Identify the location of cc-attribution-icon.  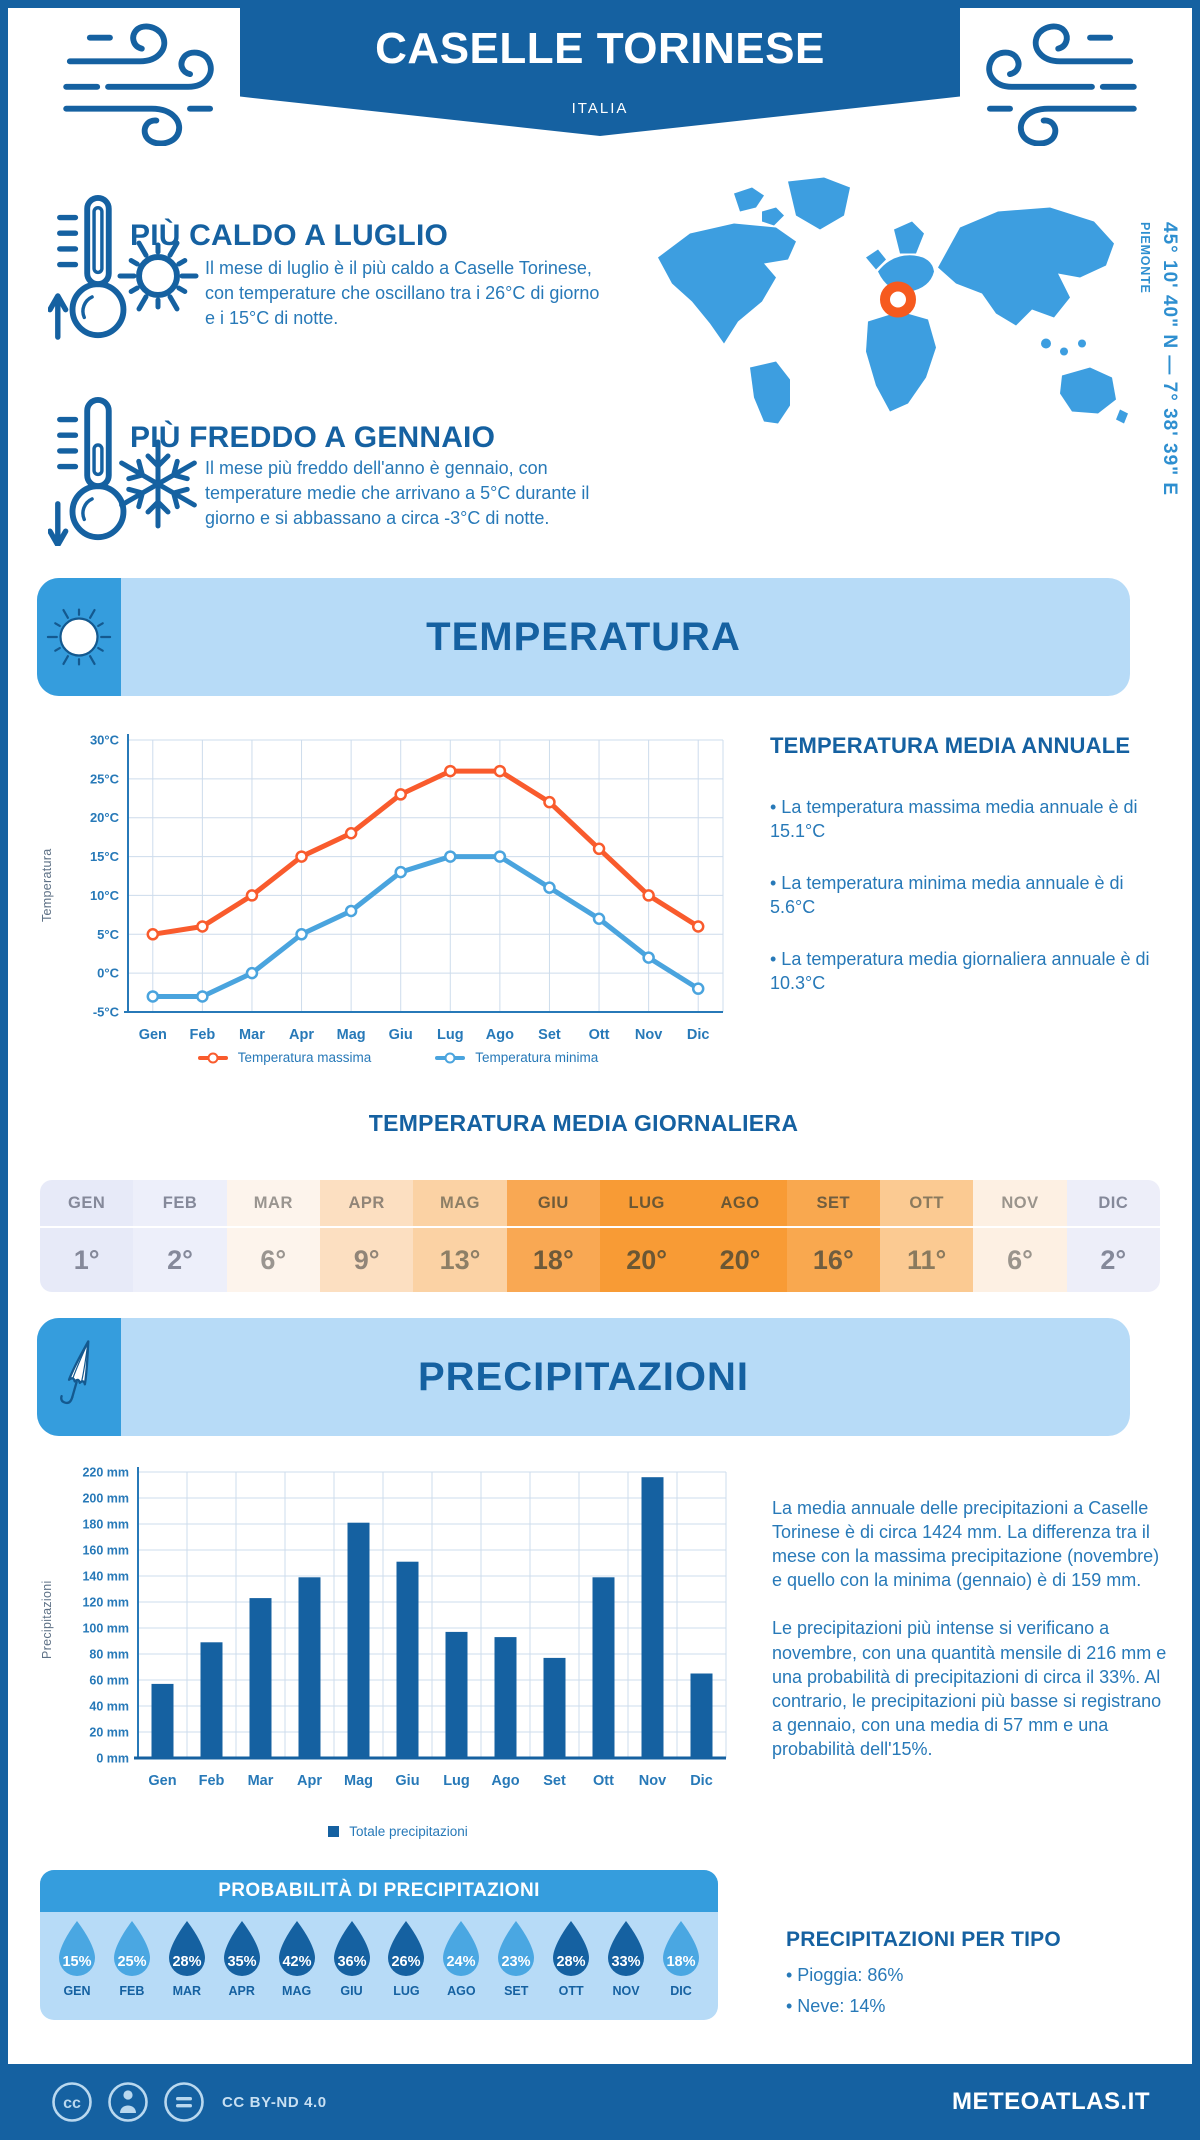
(128, 2102).